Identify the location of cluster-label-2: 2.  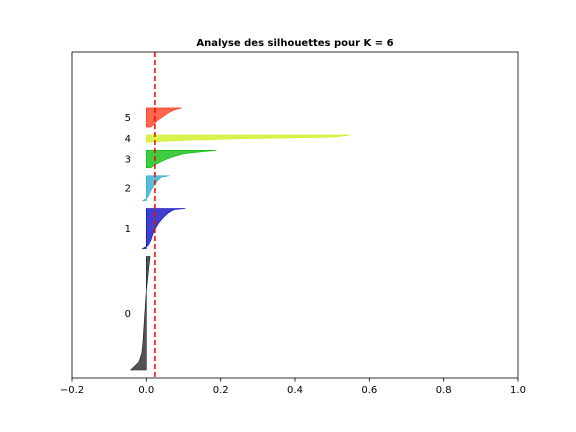
(128, 189).